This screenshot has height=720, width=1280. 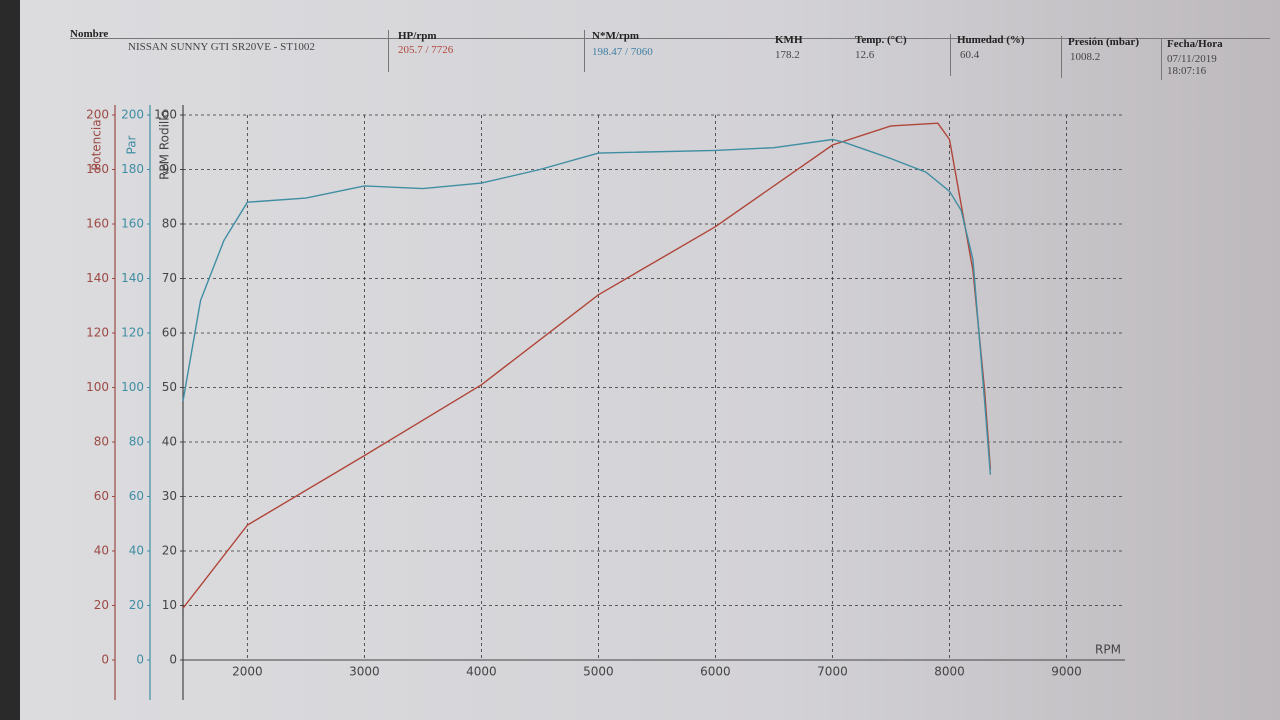 What do you see at coordinates (970, 55) in the screenshot?
I see `header-value: 60.4` at bounding box center [970, 55].